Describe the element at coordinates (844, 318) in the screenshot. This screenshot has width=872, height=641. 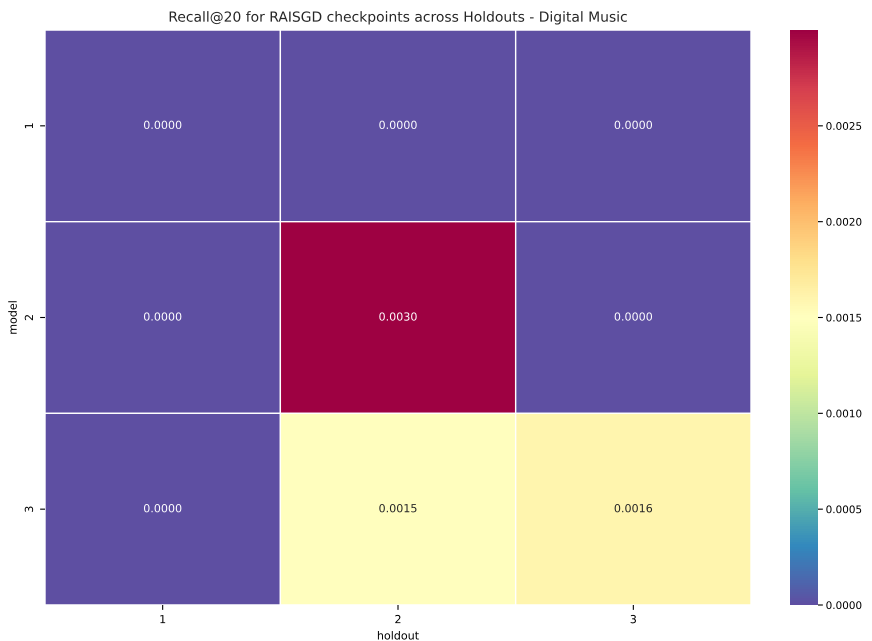
I see `text: 0.0015` at that location.